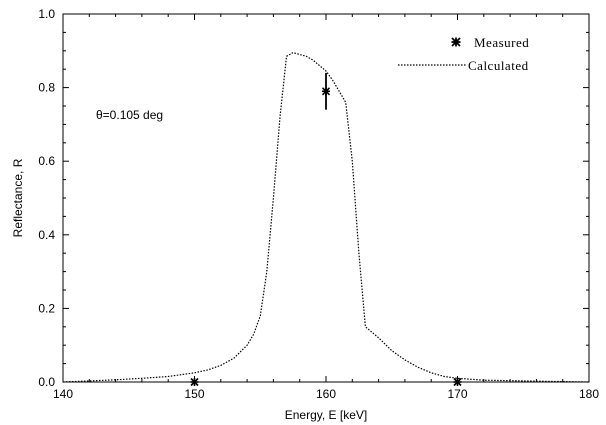  I want to click on y-tick-label: 0.8, so click(46, 88).